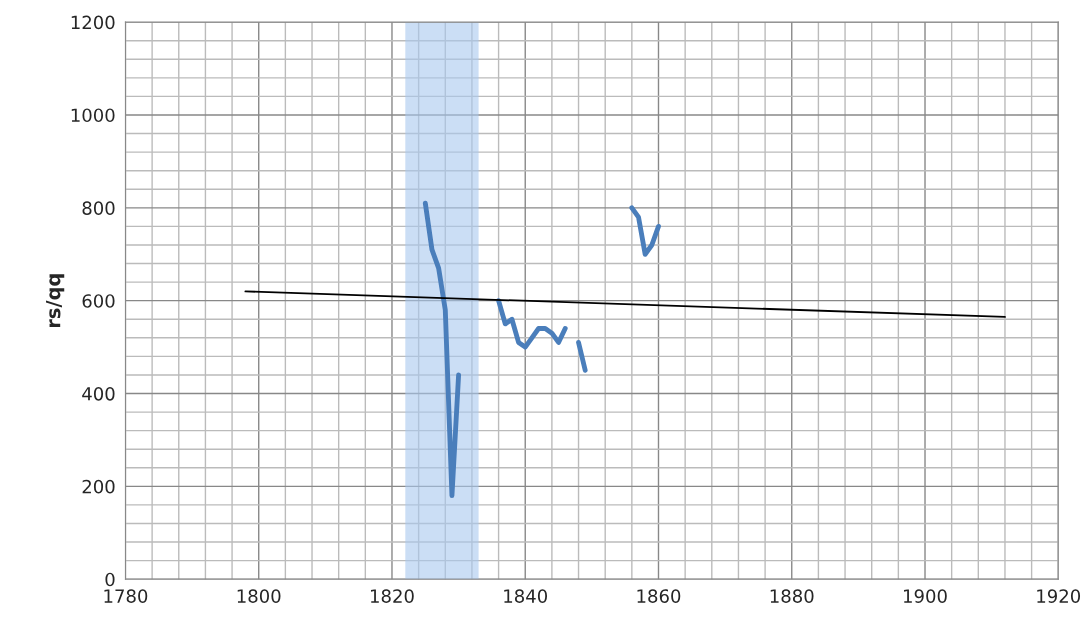 The width and height of the screenshot is (1091, 633). Describe the element at coordinates (792, 596) in the screenshot. I see `x-tick-label: 1880` at that location.